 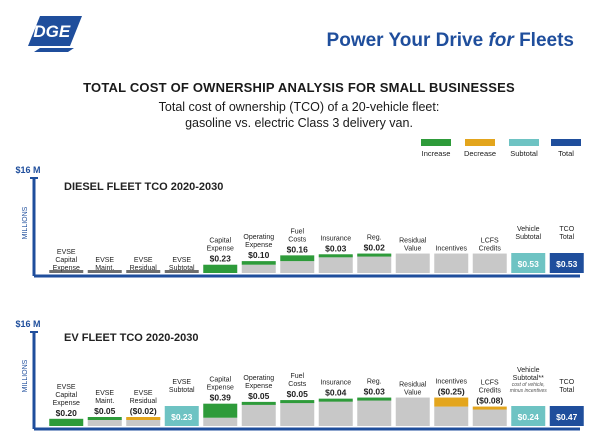 I want to click on category-label: TCO, so click(x=566, y=382).